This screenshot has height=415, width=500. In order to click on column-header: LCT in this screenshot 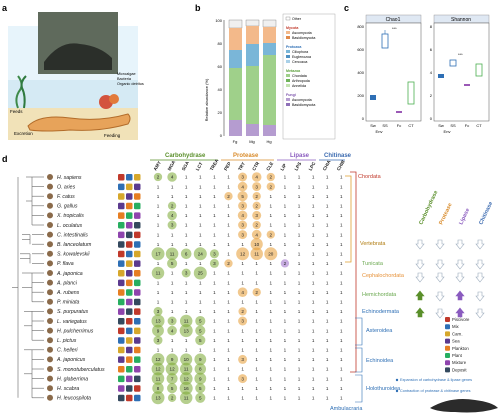, I will do `click(199, 166)`.